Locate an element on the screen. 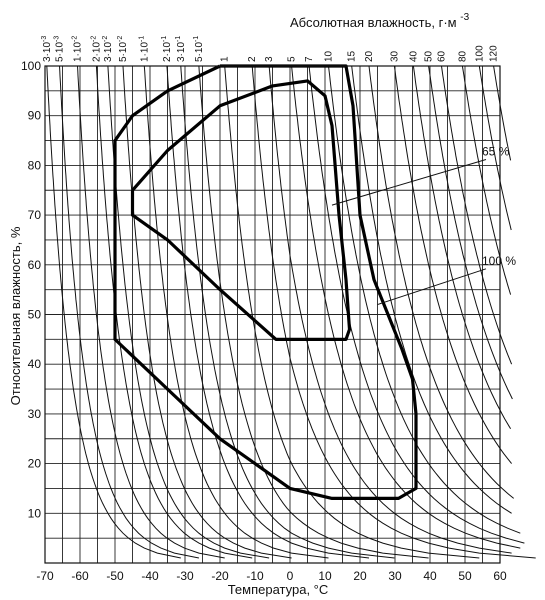 This screenshot has height=600, width=545. top-tick-label: 3 is located at coordinates (269, 59).